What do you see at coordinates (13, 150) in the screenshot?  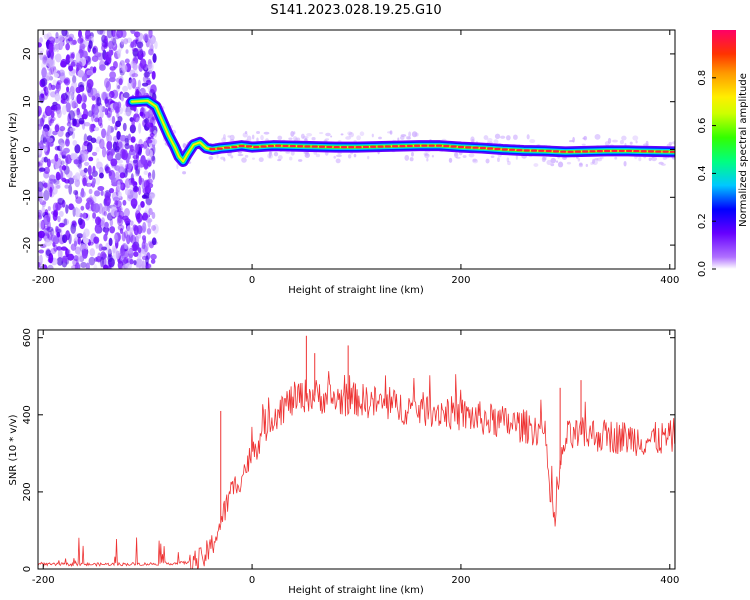 I see `spectrogram-y-axis-label: Frequency (Hz)` at bounding box center [13, 150].